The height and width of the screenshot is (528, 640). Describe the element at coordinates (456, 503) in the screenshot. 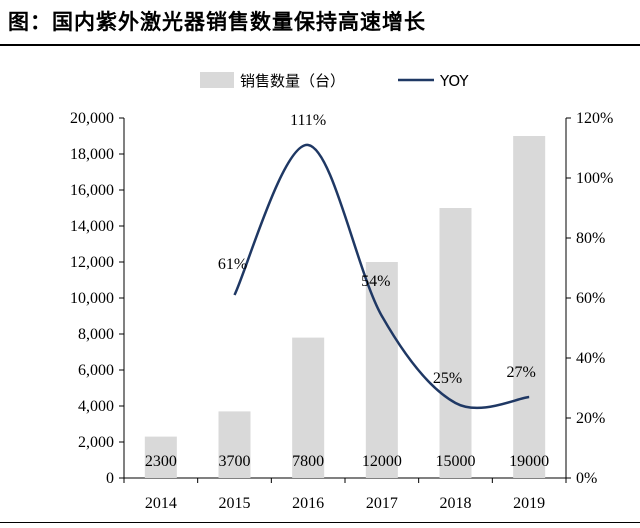

I see `x-tick-label: 2018` at that location.